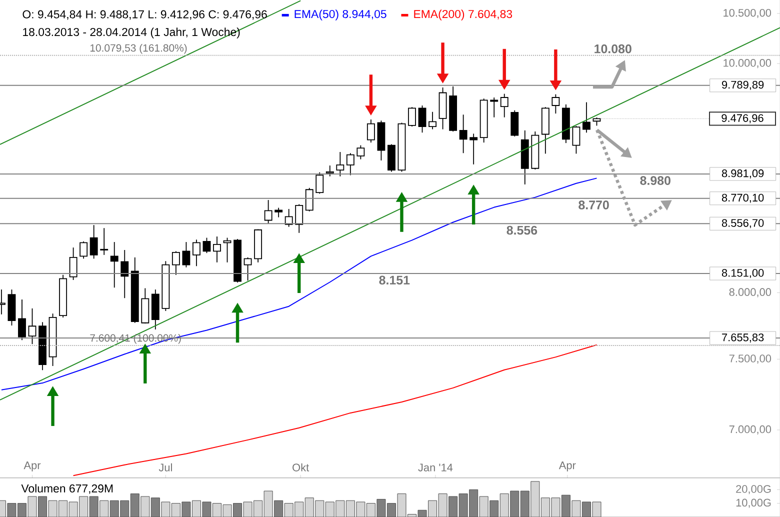 Image resolution: width=780 pixels, height=517 pixels. What do you see at coordinates (743, 173) in the screenshot?
I see `ref-line-label: 8.981,09` at bounding box center [743, 173].